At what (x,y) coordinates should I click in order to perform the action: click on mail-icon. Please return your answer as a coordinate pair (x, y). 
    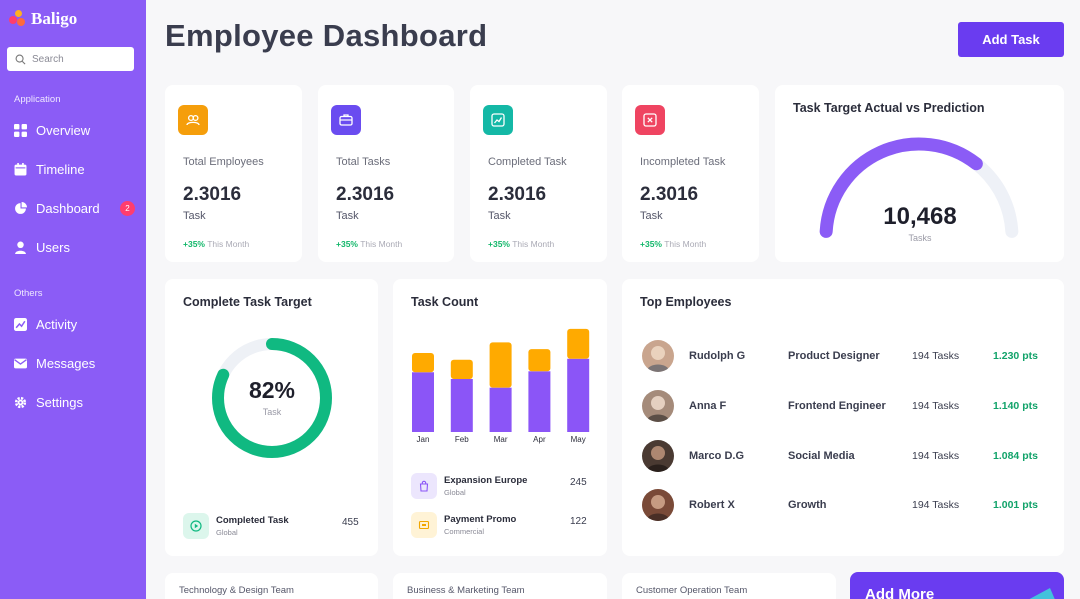
    Looking at the image, I should click on (20, 363).